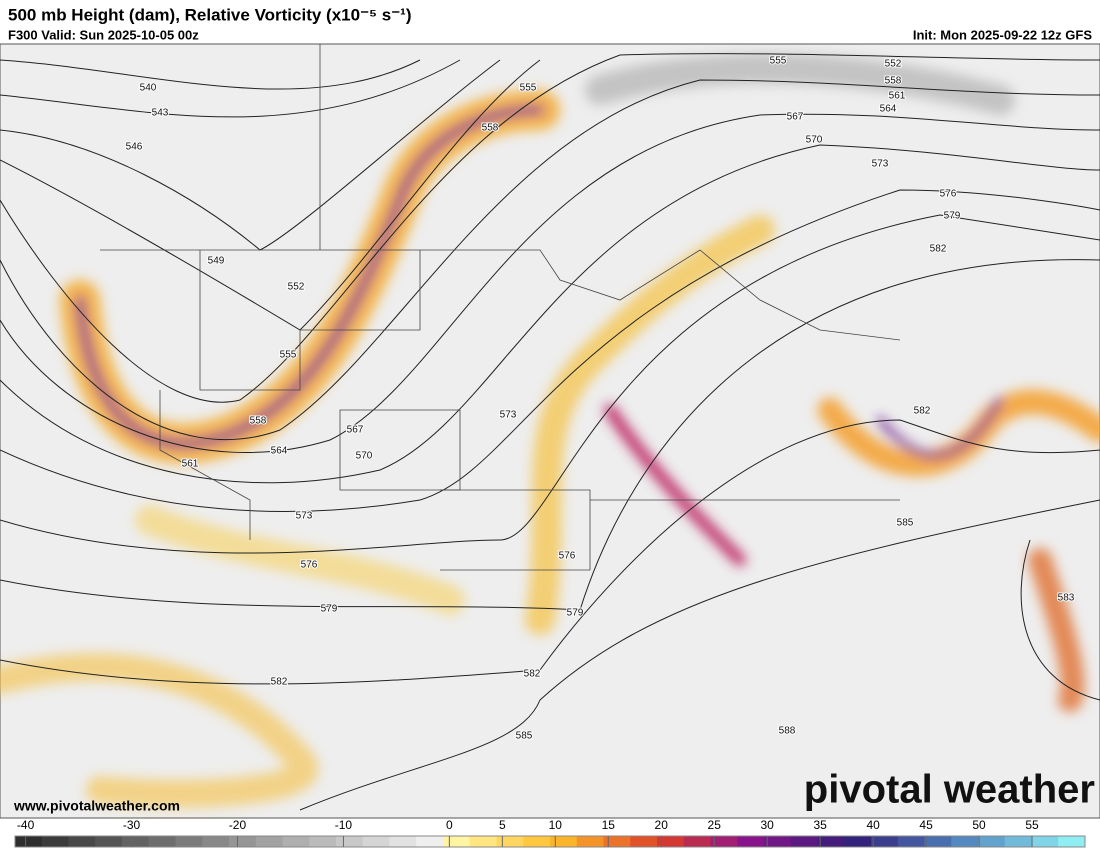  What do you see at coordinates (1002, 34) in the screenshot?
I see `init-time: Init: Mon 2025-09-22 12z GFS` at bounding box center [1002, 34].